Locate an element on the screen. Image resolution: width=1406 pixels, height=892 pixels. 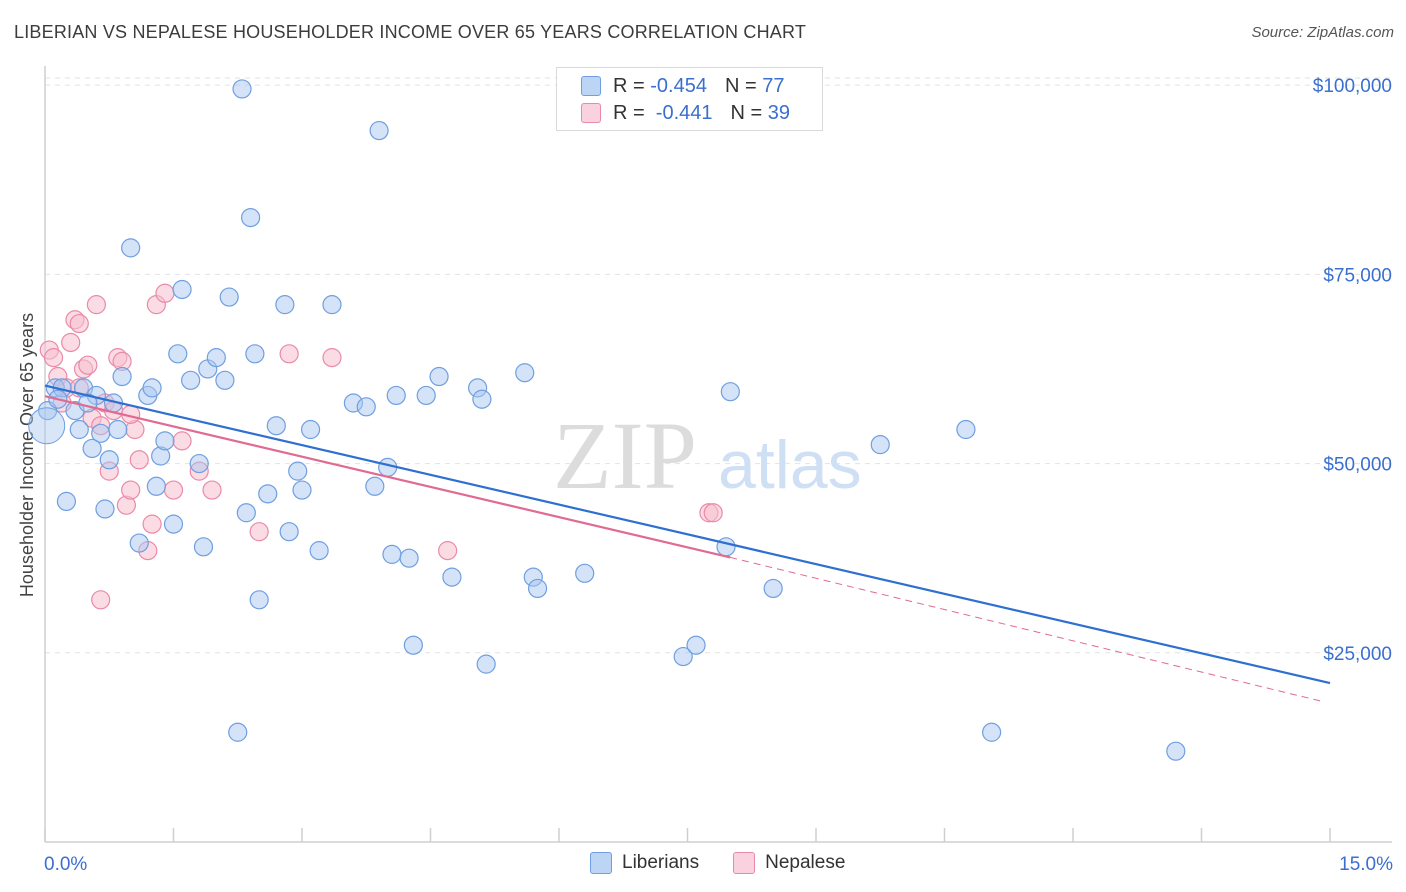
legend-row-liberians: R = -0.454 N = 77 is located at coordinates (682, 86).